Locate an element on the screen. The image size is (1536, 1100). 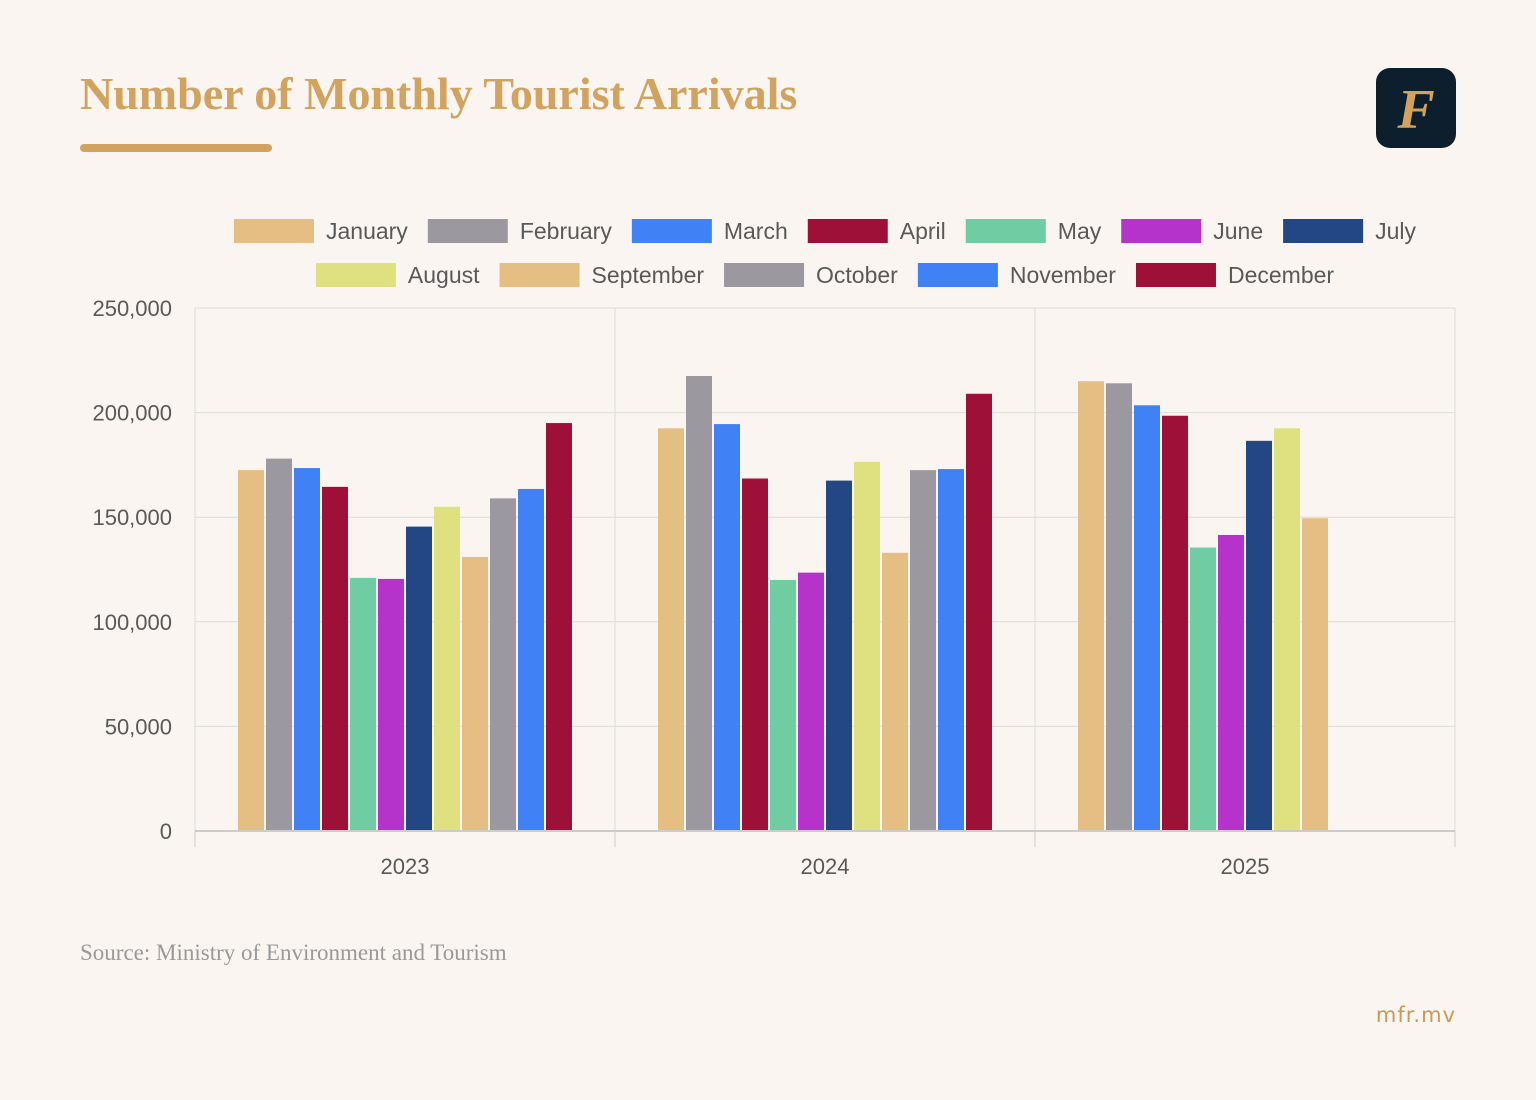
bar-august-2024 is located at coordinates (867, 646).